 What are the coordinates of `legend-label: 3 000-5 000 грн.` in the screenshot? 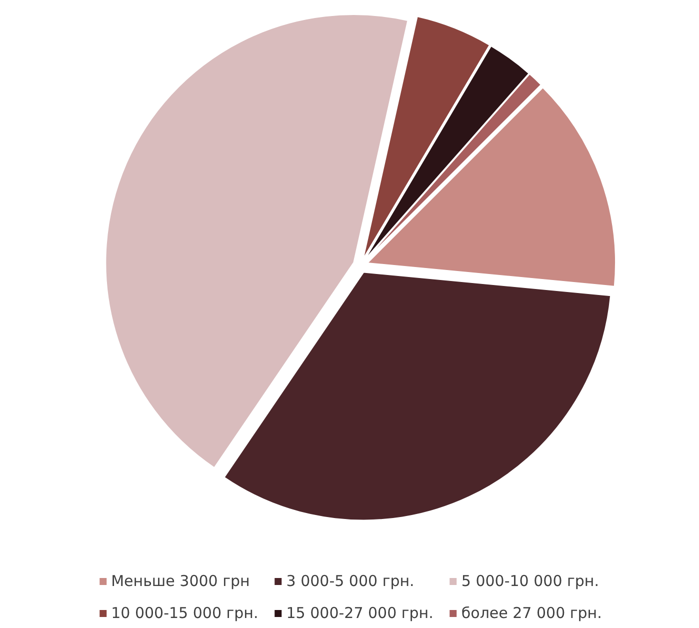 It's located at (350, 581).